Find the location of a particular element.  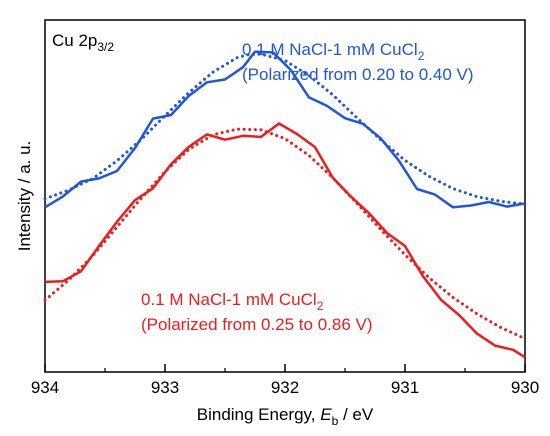

blue-annotation-line2: (Polarized from 0.20 to 0.40 V) is located at coordinates (358, 74).